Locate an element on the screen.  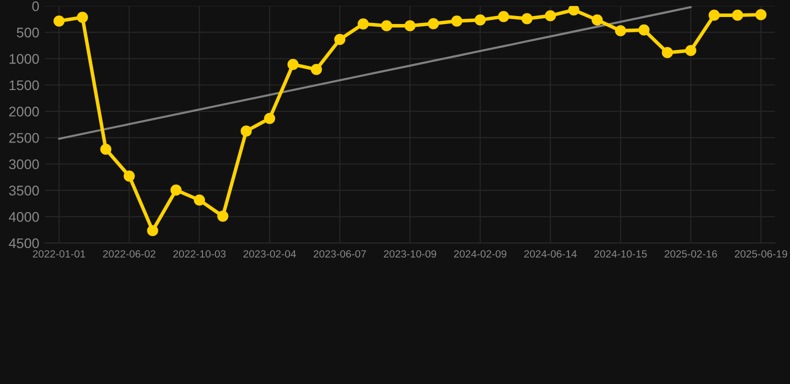
y-tick-label: 4000 is located at coordinates (23, 217).